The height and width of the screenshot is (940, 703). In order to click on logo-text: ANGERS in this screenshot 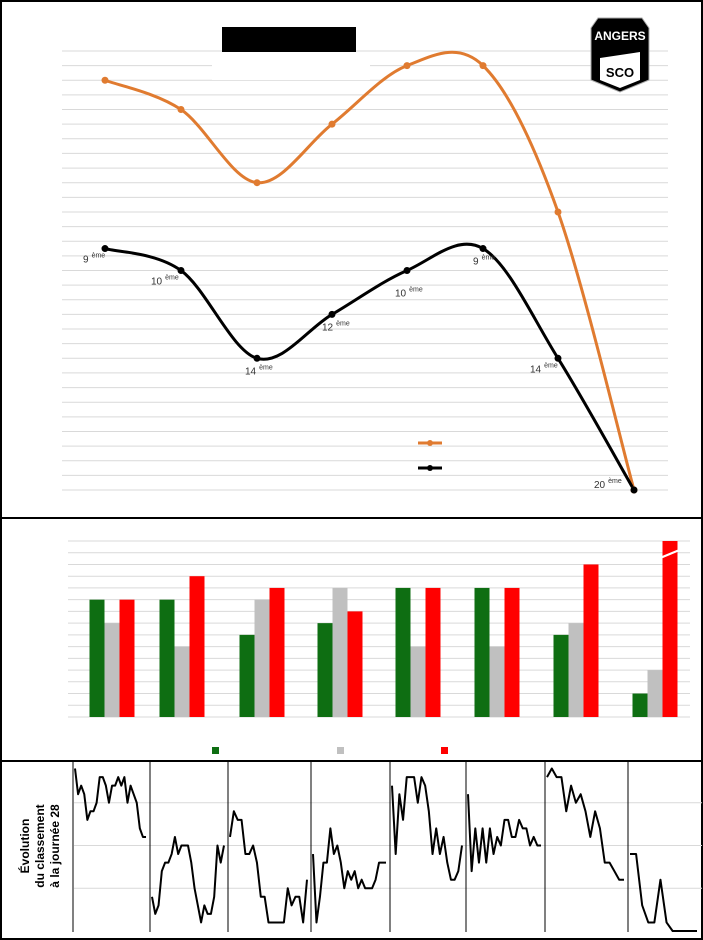, I will do `click(619, 36)`.